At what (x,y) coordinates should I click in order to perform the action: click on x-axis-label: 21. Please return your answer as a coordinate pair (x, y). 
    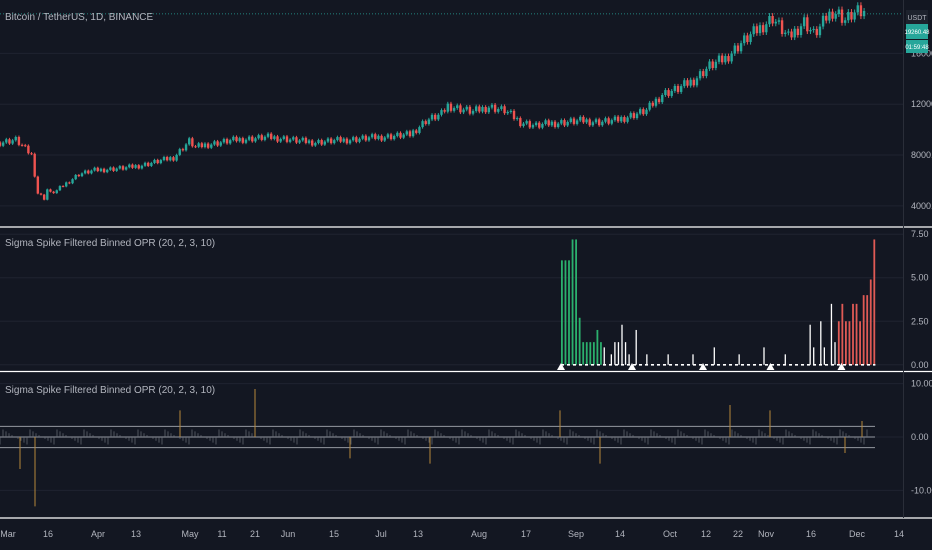
    Looking at the image, I should click on (255, 534).